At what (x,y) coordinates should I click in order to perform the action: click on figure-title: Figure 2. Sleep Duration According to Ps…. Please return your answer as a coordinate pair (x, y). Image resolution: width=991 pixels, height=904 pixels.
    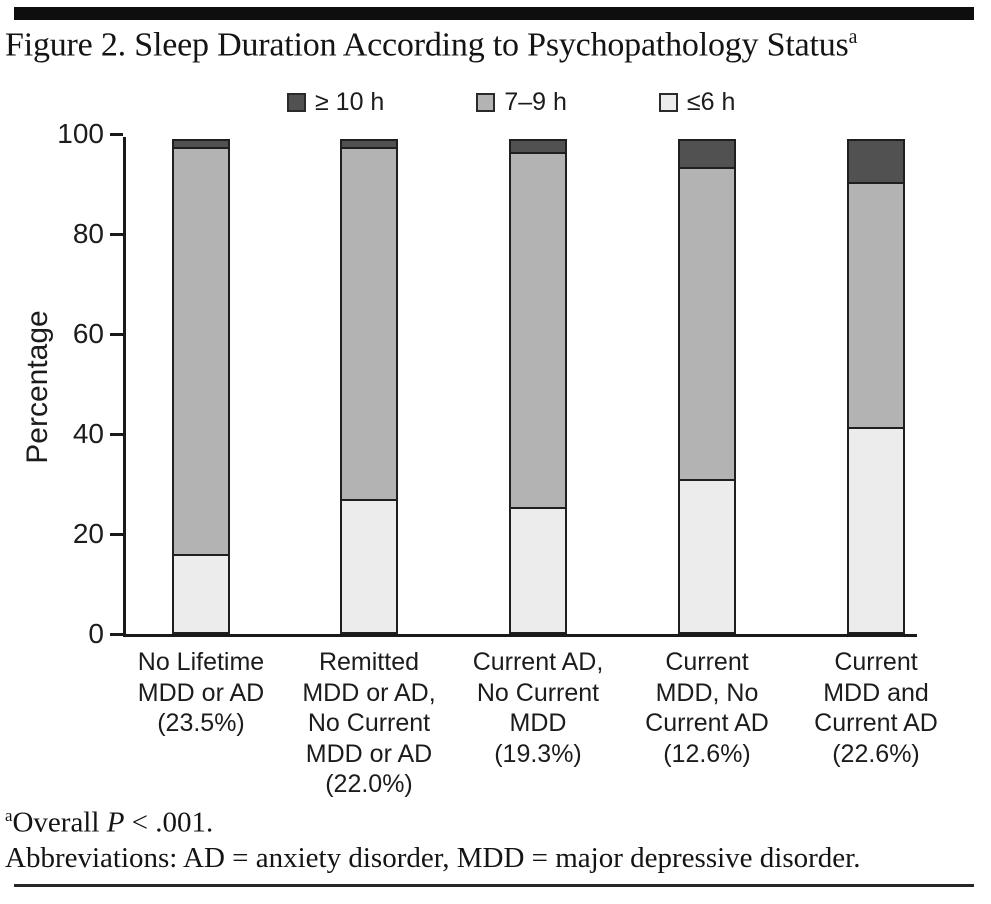
    Looking at the image, I should click on (495, 45).